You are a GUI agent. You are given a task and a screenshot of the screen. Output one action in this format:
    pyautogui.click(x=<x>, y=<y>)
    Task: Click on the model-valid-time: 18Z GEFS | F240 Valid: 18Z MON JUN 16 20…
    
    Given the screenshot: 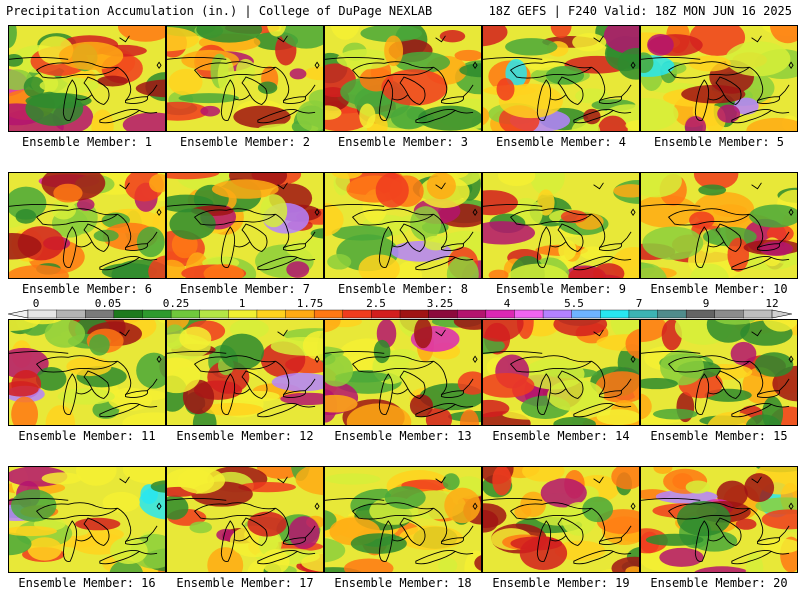 What is the action you would take?
    pyautogui.click(x=640, y=11)
    